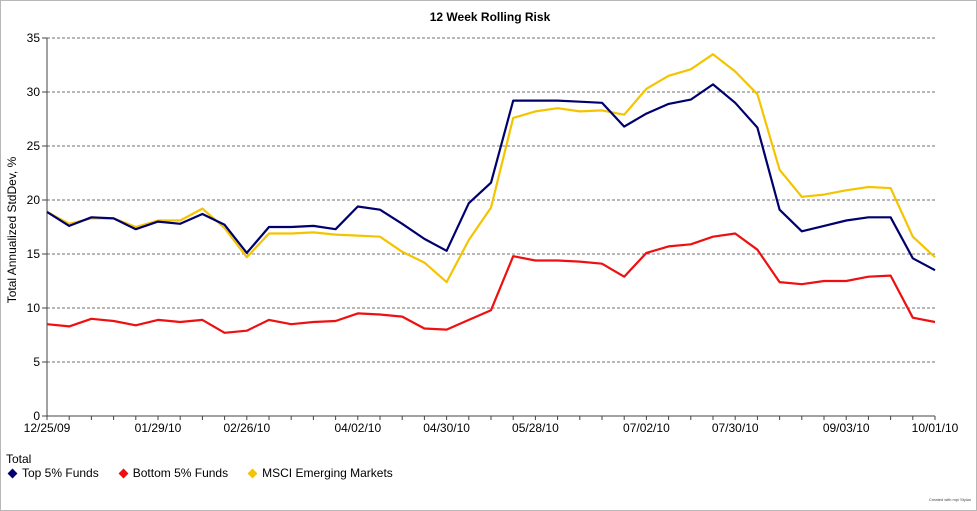  What do you see at coordinates (19, 459) in the screenshot?
I see `legend-title: Total` at bounding box center [19, 459].